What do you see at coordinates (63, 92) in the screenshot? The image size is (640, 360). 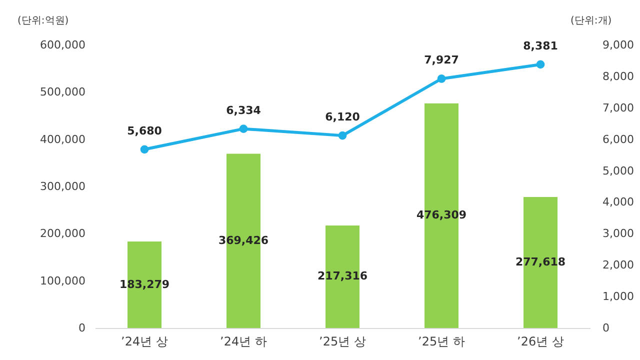 I see `y-tick-label: 500,000` at bounding box center [63, 92].